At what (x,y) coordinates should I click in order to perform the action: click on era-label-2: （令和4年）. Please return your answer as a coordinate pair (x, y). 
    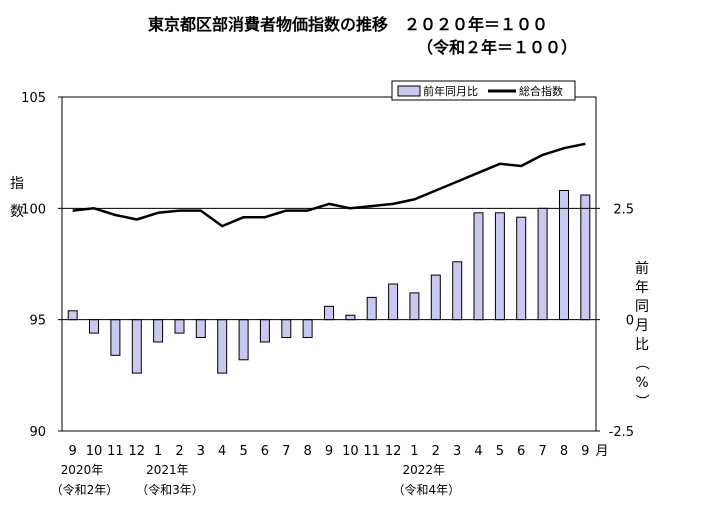
    Looking at the image, I should click on (426, 489).